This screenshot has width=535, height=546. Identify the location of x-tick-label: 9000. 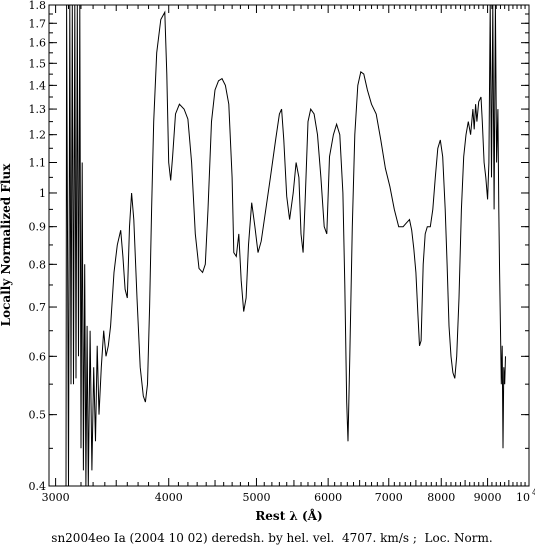
(488, 497).